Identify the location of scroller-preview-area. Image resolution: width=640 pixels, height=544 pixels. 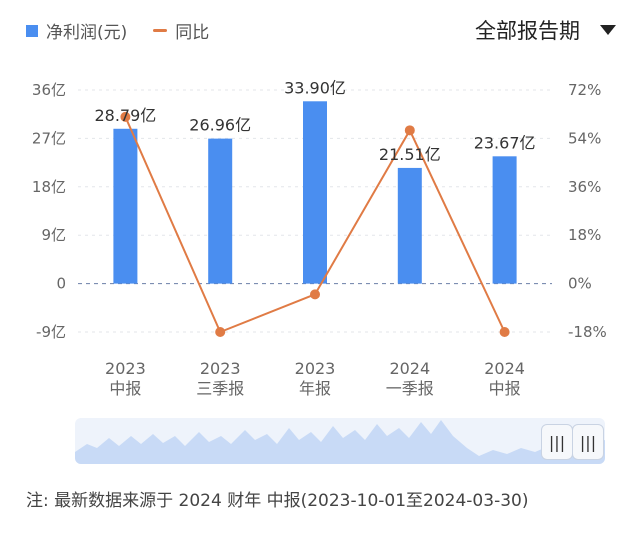
(340, 442).